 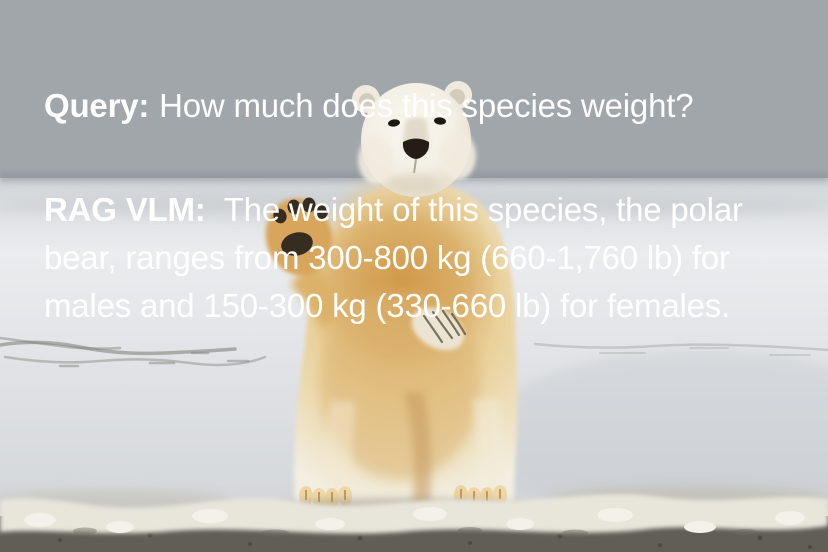 I want to click on snow-clumps, so click(x=414, y=520).